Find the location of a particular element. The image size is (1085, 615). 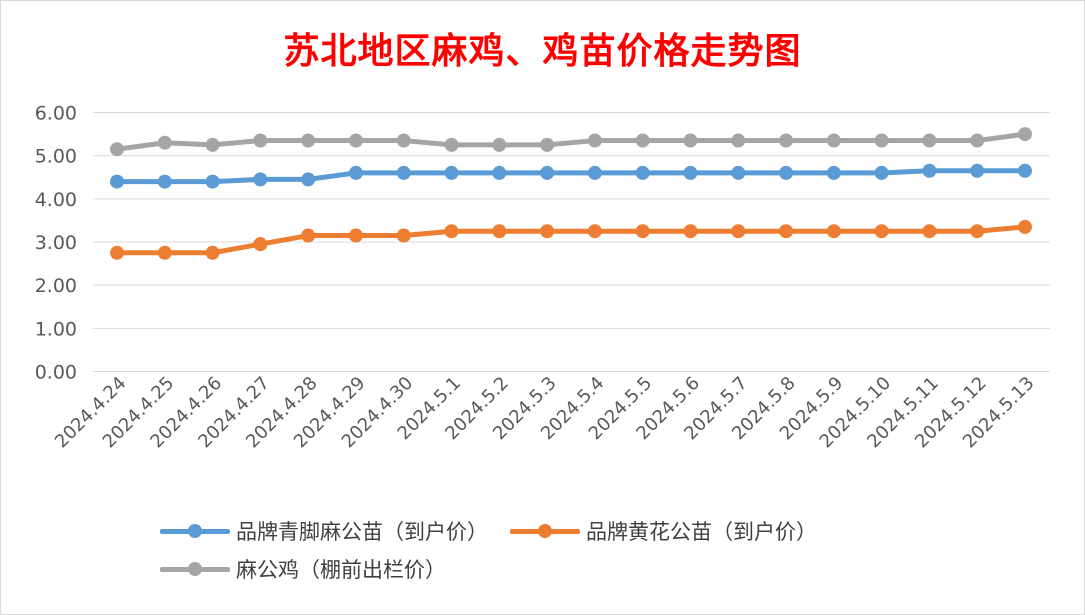

legend-label-1: 品牌黄花公苗（到户价） is located at coordinates (701, 532).